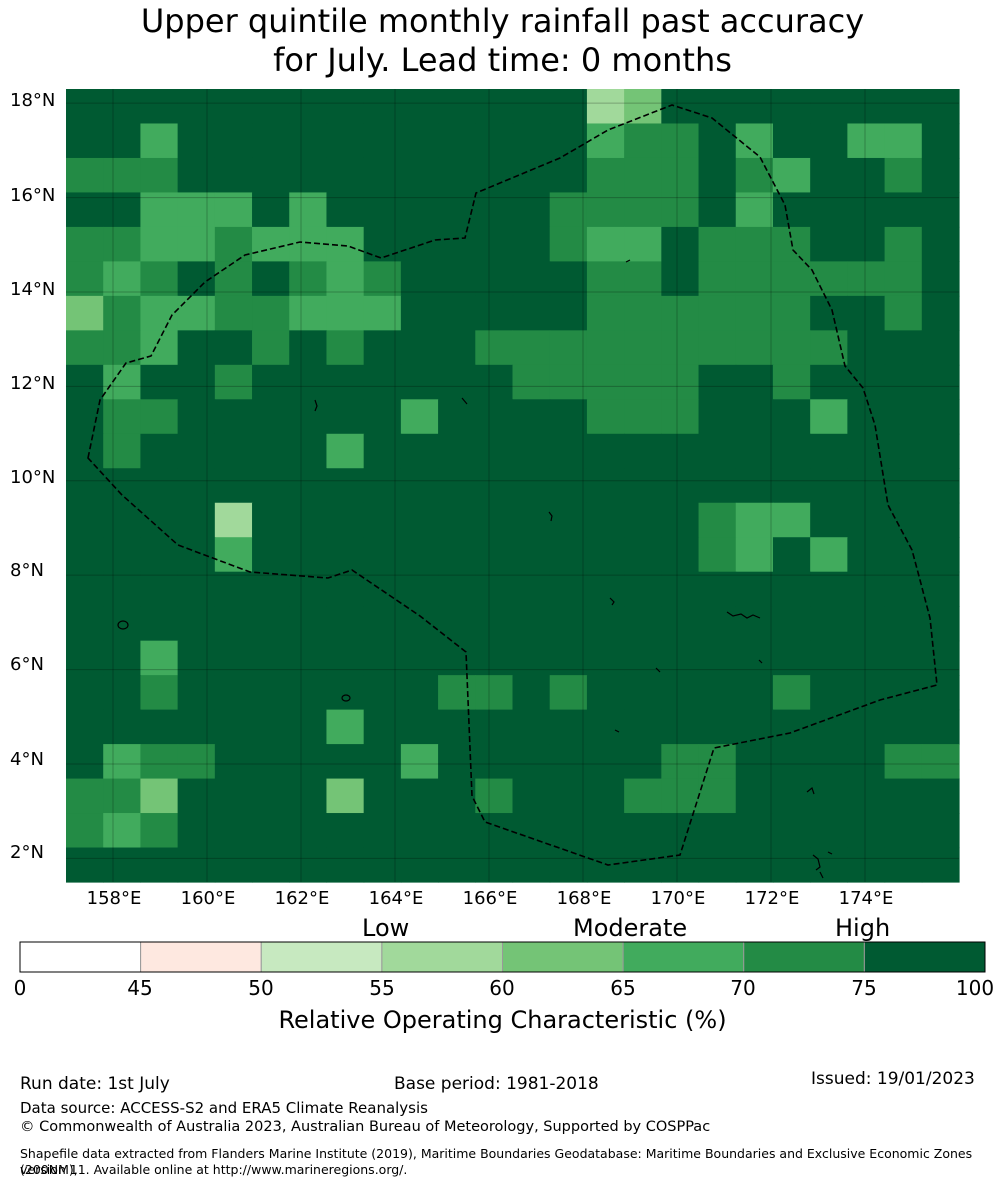  What do you see at coordinates (864, 988) in the screenshot?
I see `colorbar-tick: 75` at bounding box center [864, 988].